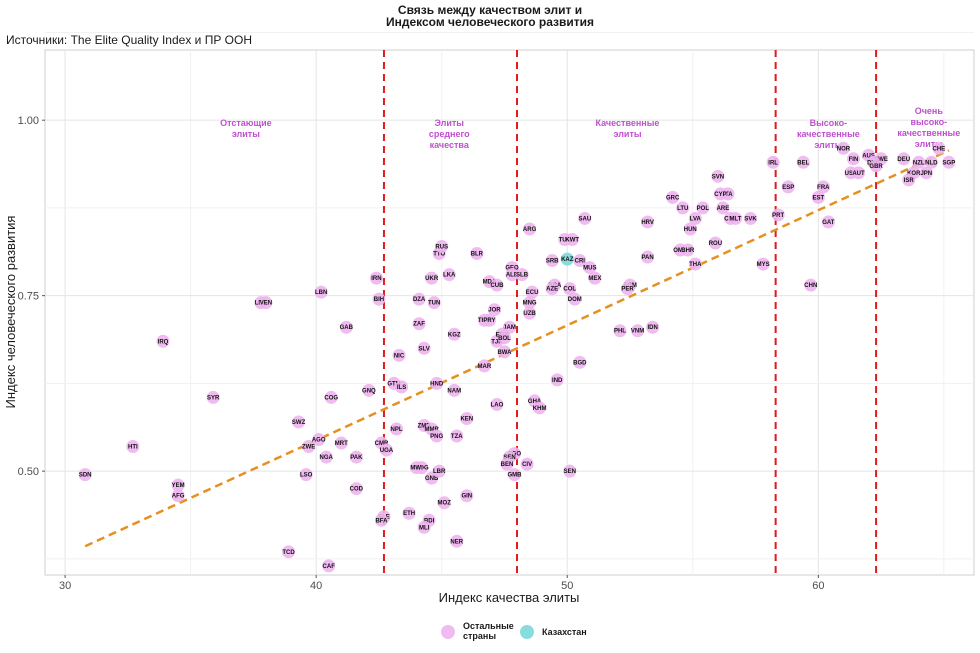  Describe the element at coordinates (306, 475) in the screenshot. I see `data-point: LSO` at that location.